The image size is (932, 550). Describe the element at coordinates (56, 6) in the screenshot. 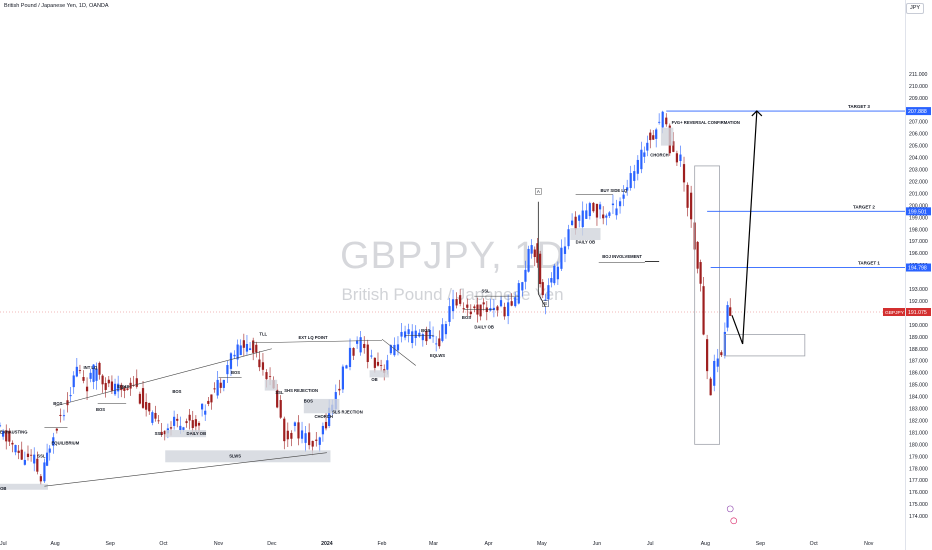

I see `symbol-title: British Pound / Japanese Yen, 1D, OANDA` at that location.